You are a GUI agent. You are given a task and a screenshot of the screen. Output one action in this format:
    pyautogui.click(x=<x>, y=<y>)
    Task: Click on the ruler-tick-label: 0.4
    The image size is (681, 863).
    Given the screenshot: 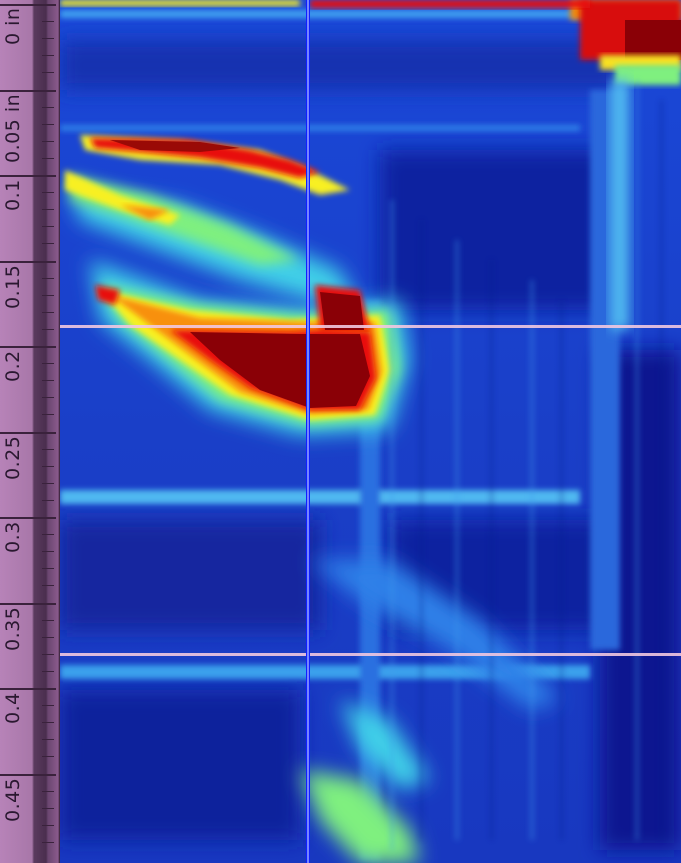 What is the action you would take?
    pyautogui.click(x=13, y=708)
    